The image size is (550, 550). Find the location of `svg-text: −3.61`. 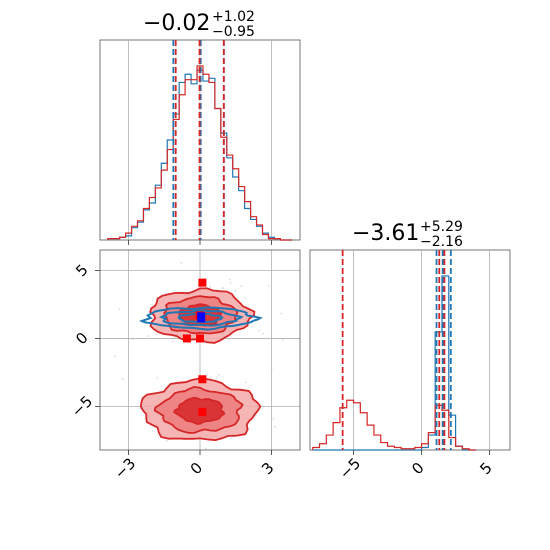

svg-text: −3.61 is located at coordinates (385, 233).